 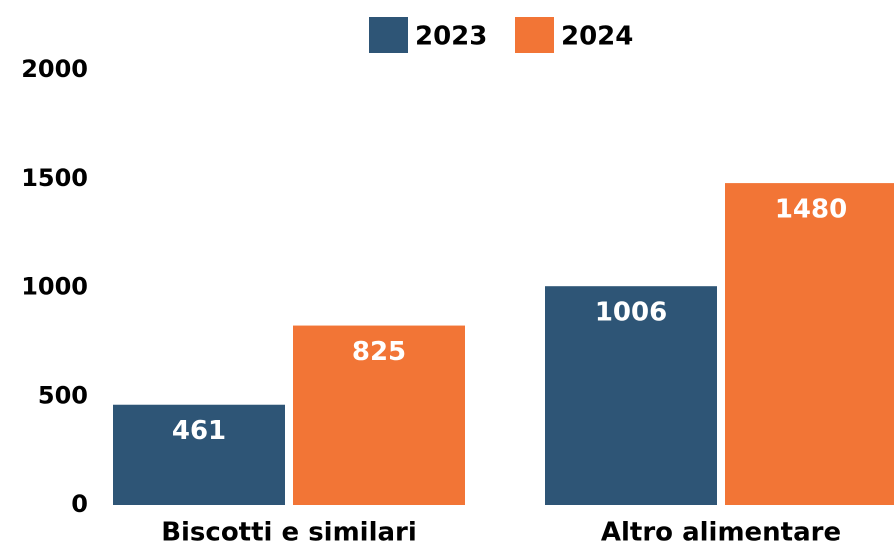 I want to click on y-tick-label: 0, so click(x=79, y=504).